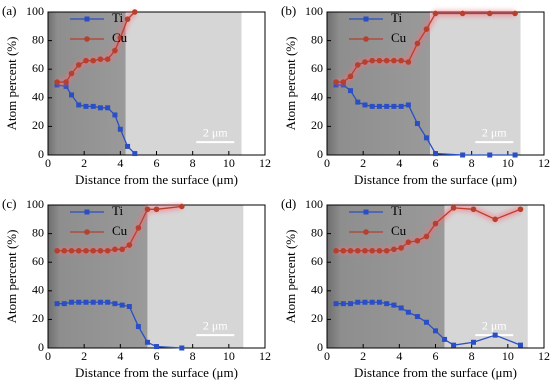 The width and height of the screenshot is (550, 388). What do you see at coordinates (9, 203) in the screenshot?
I see `panel-label: (c)` at bounding box center [9, 203].